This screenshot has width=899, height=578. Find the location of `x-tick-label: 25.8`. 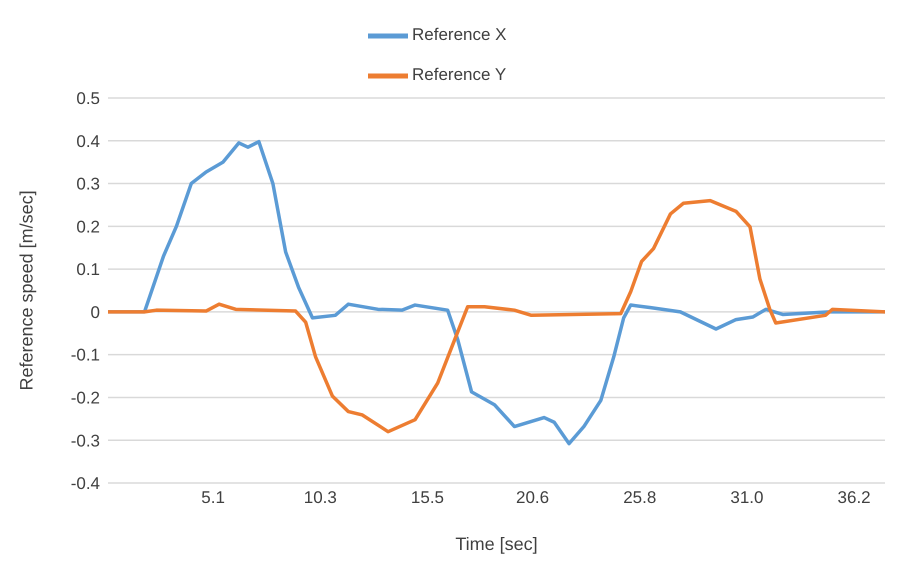

x-tick-label: 25.8 is located at coordinates (639, 498).